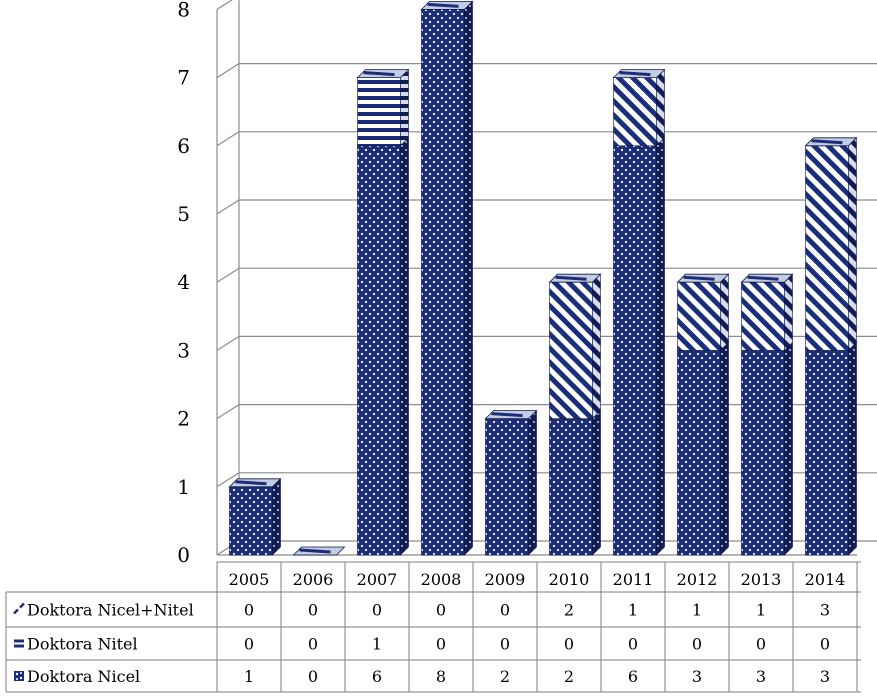  I want to click on series-legend-label: Doktora Nitel, so click(82, 644).